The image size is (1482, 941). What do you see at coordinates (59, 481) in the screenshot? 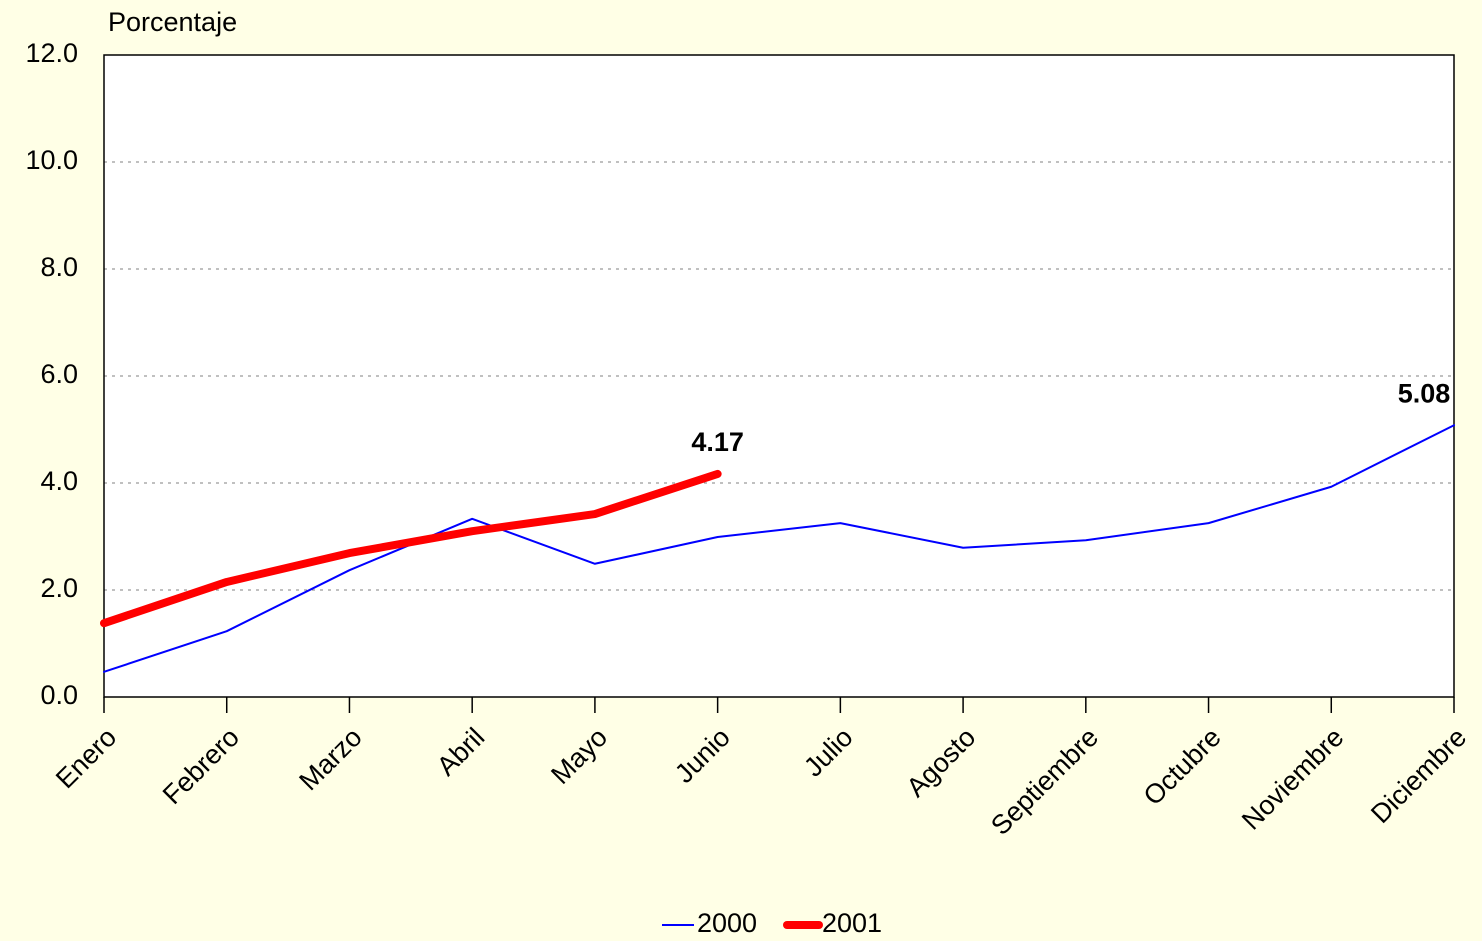
I see `y-tick-label: 4.0` at bounding box center [59, 481].